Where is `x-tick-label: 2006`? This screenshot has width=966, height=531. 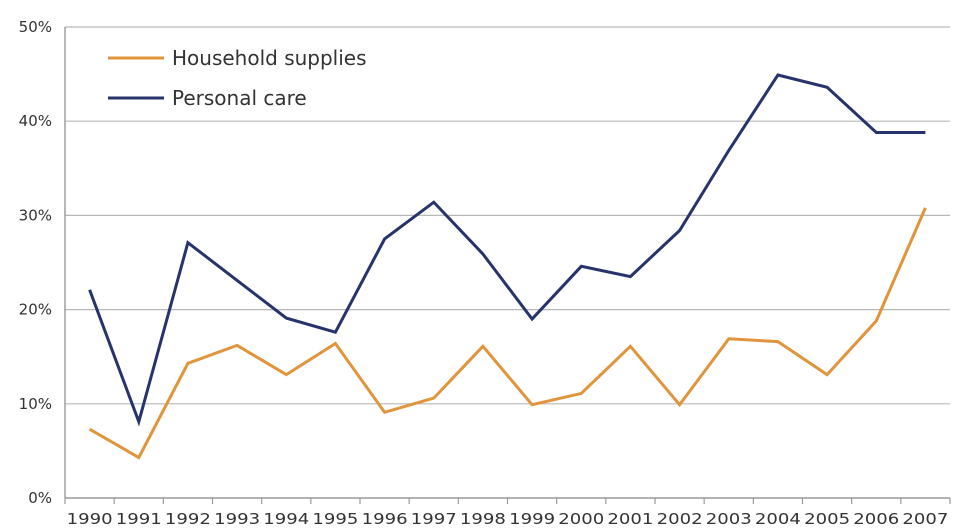 x-tick-label: 2006 is located at coordinates (876, 519).